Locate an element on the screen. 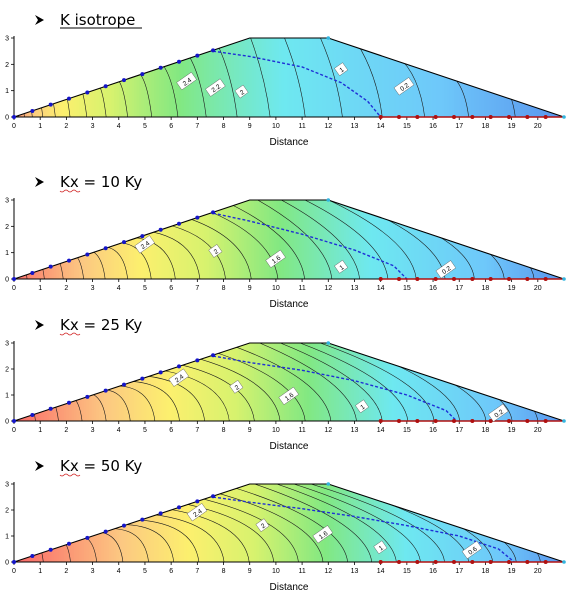 The image size is (586, 600). contour-label-text: 2.4 is located at coordinates (180, 378).